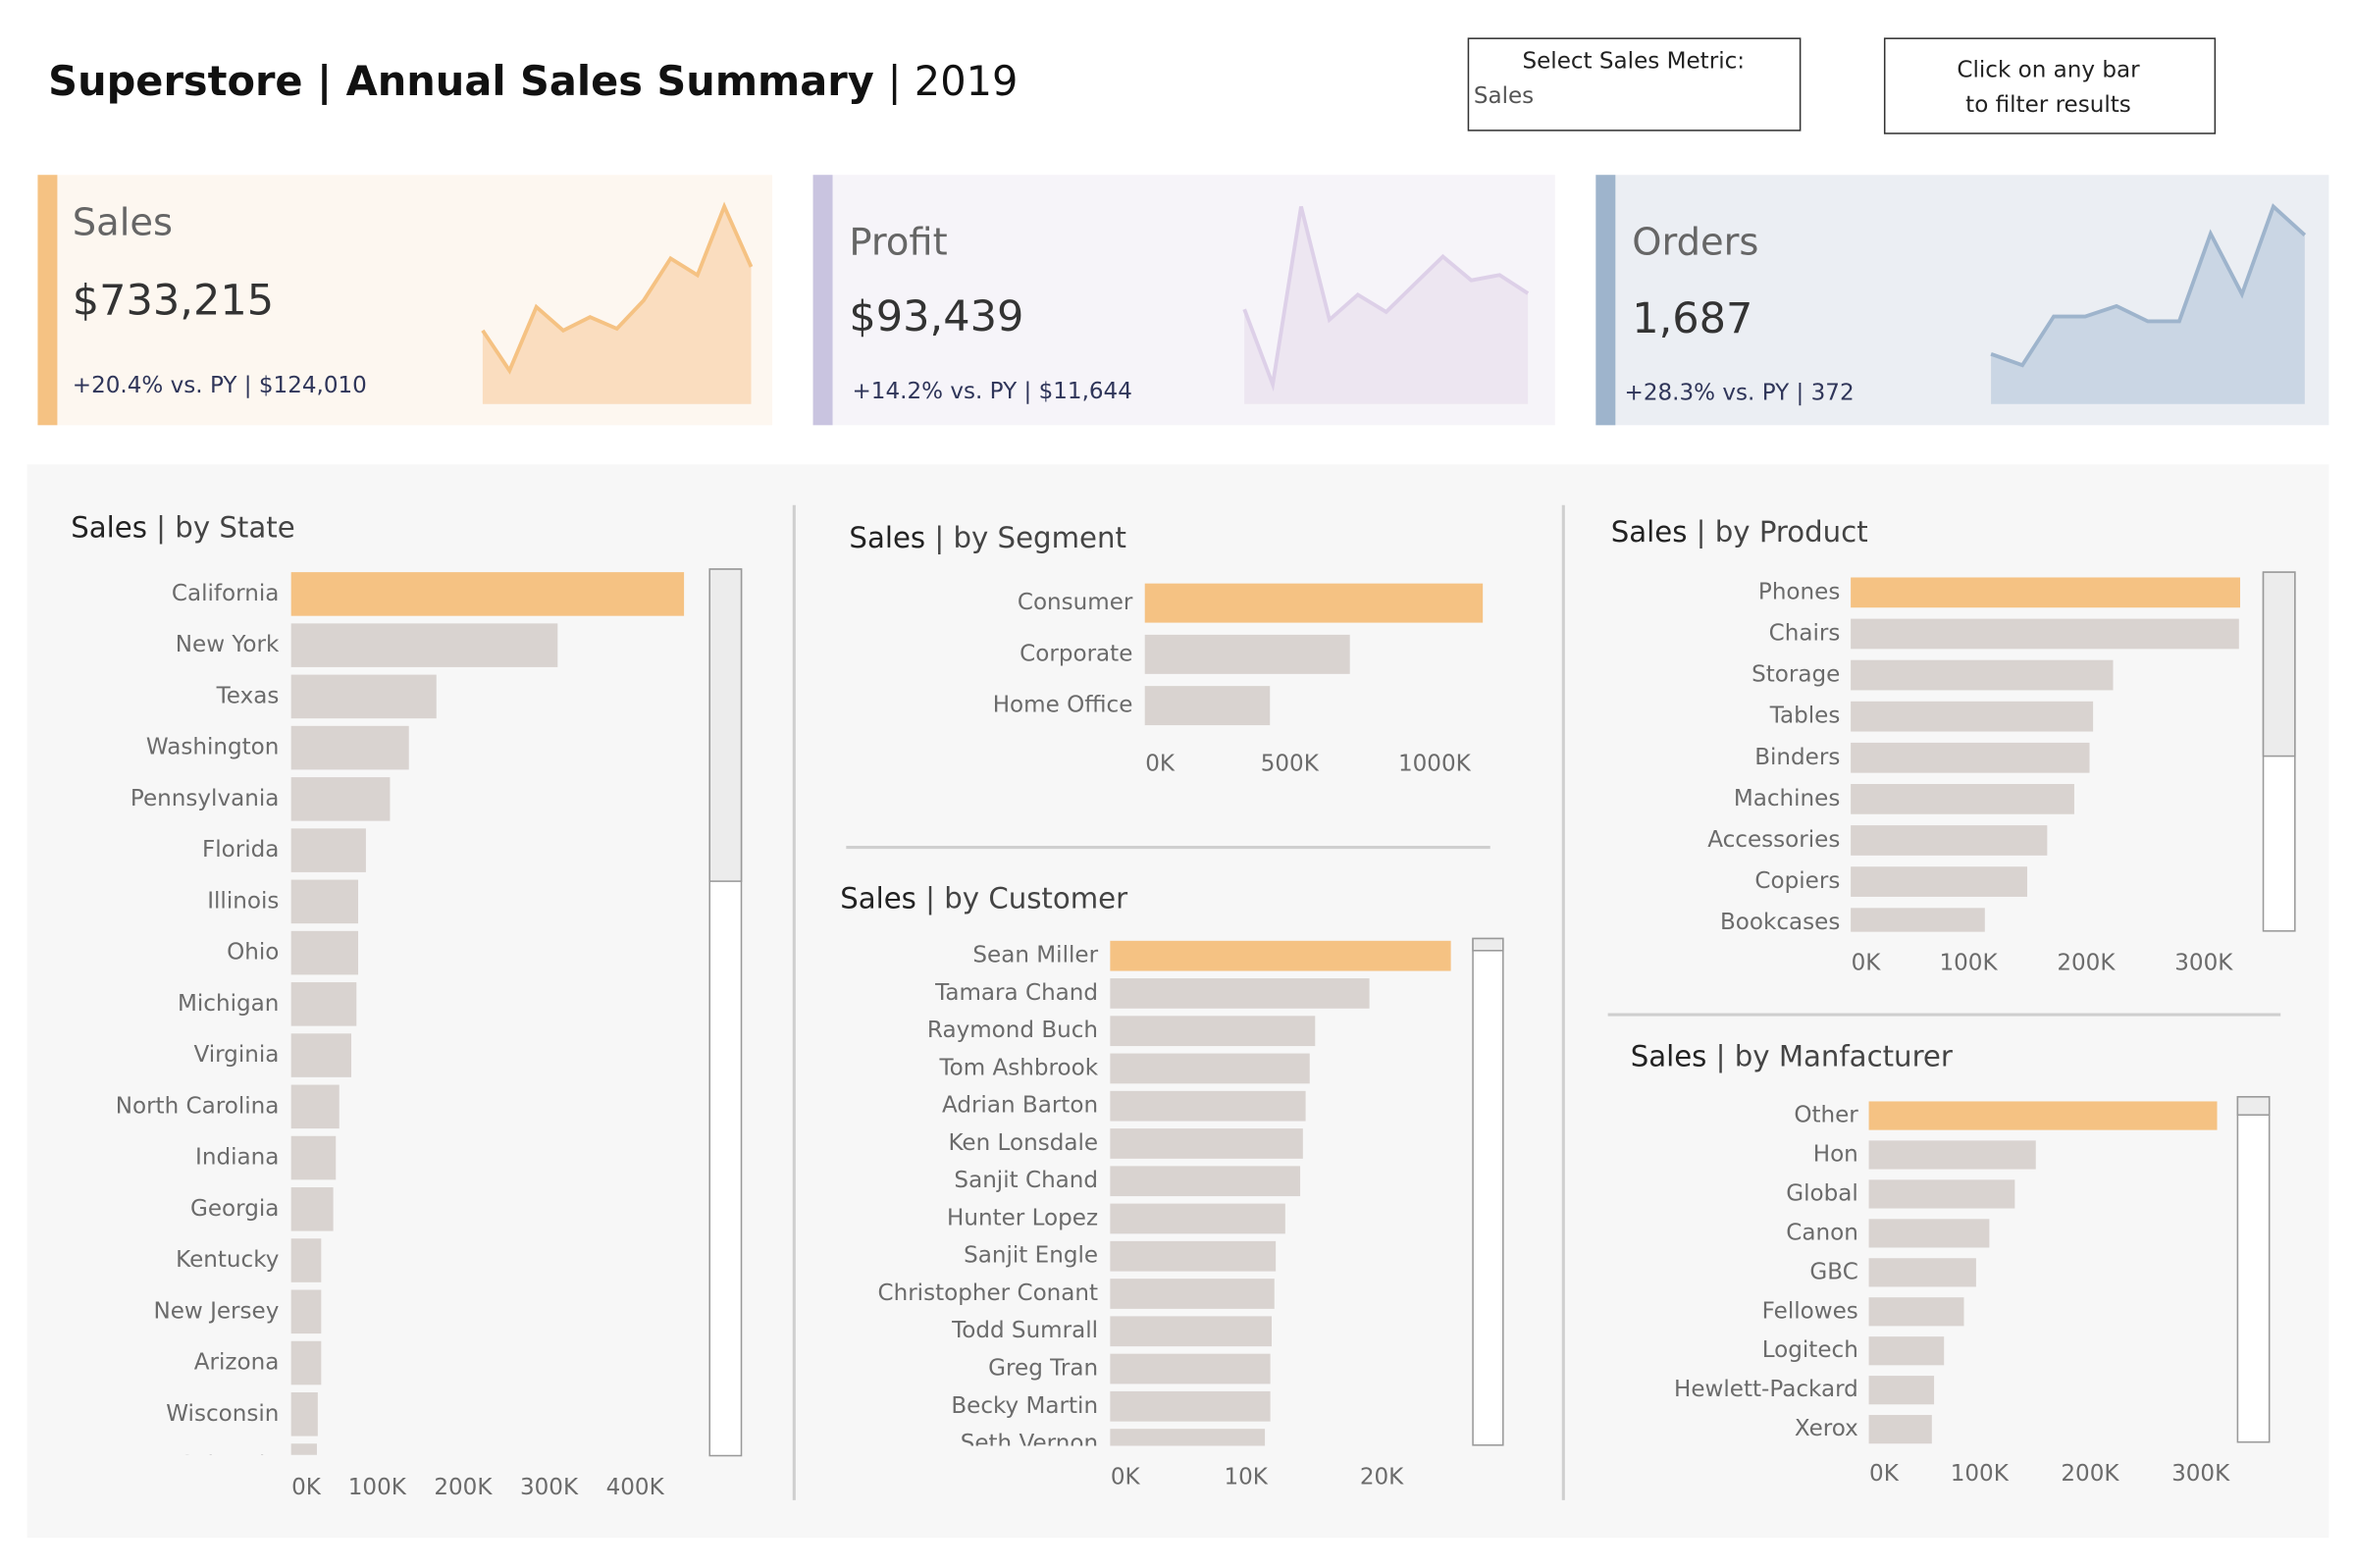  I want to click on category-label: Arizona, so click(237, 1363).